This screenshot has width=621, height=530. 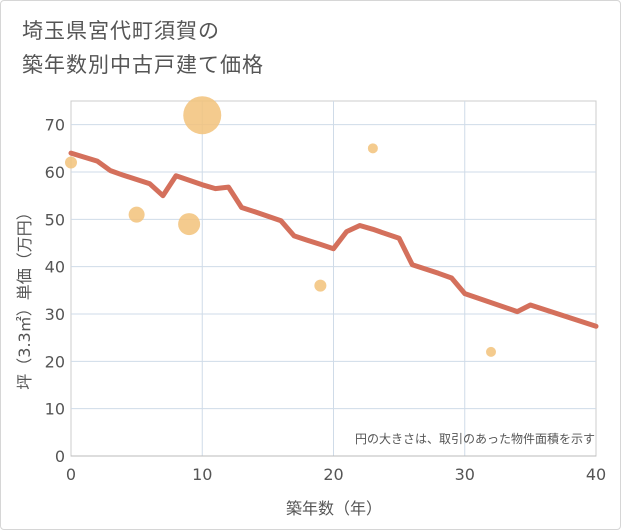 I want to click on x-tick-label: 30, so click(x=465, y=474).